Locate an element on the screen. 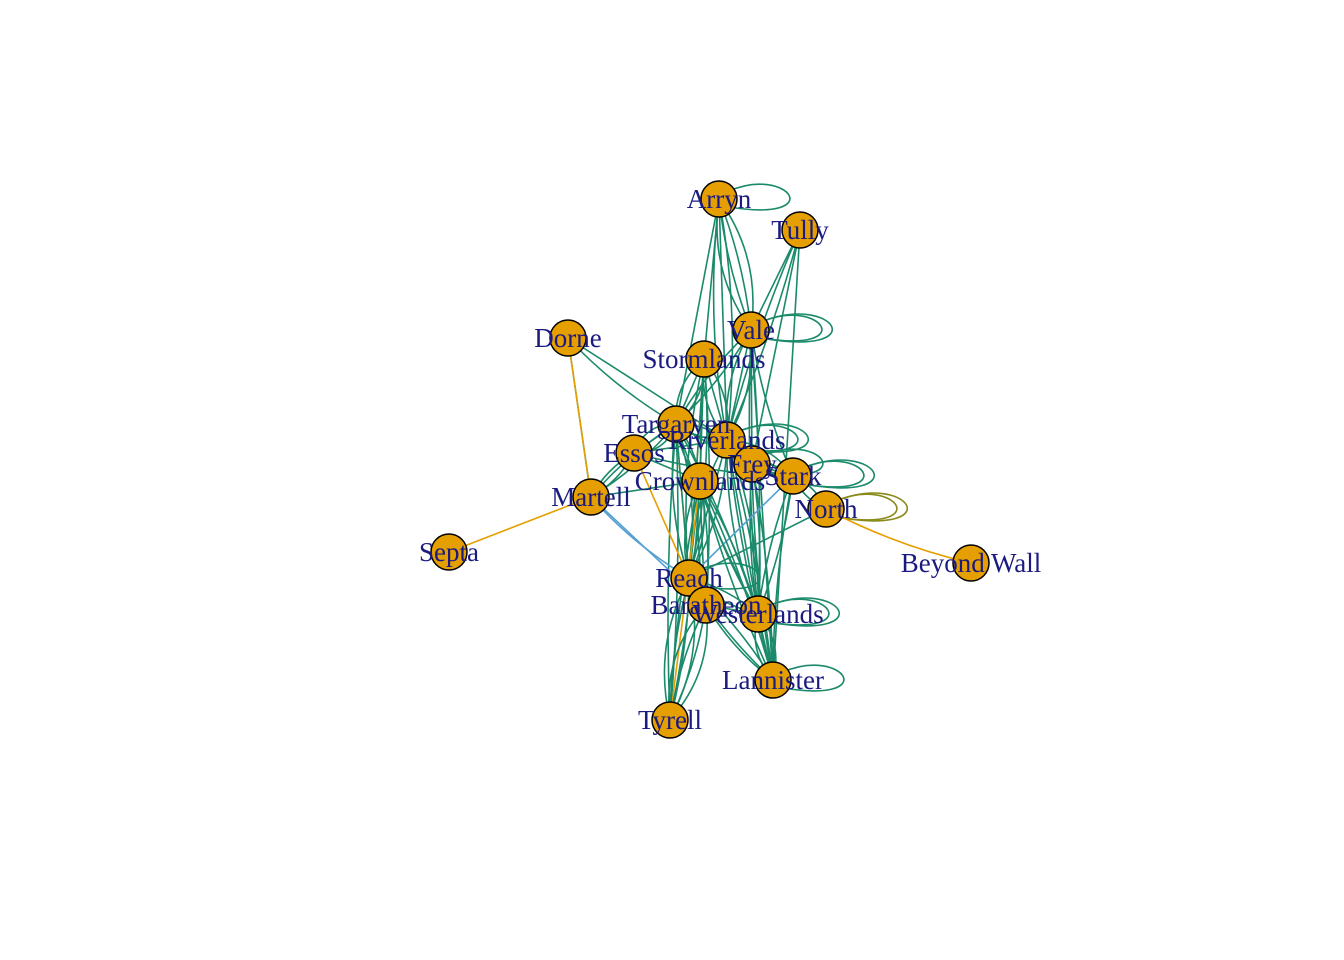 This screenshot has height=960, width=1344. node-riverlands is located at coordinates (727, 440).